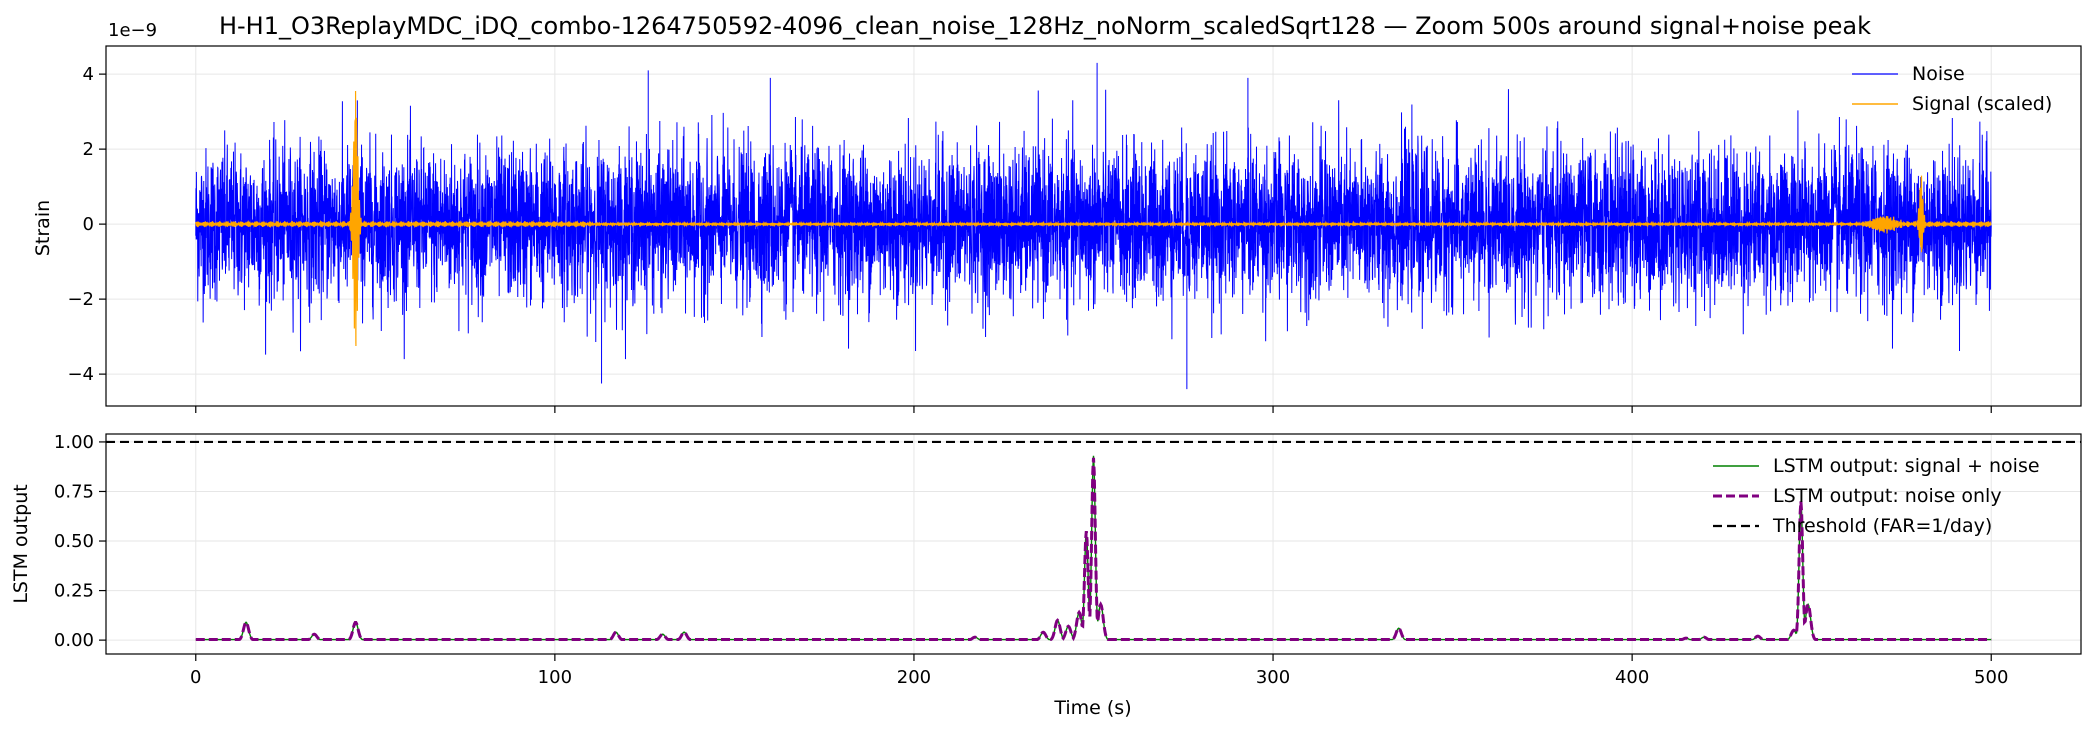 This screenshot has width=2097, height=737. I want to click on lstm-y-tick-label: 1.00, so click(74, 442).